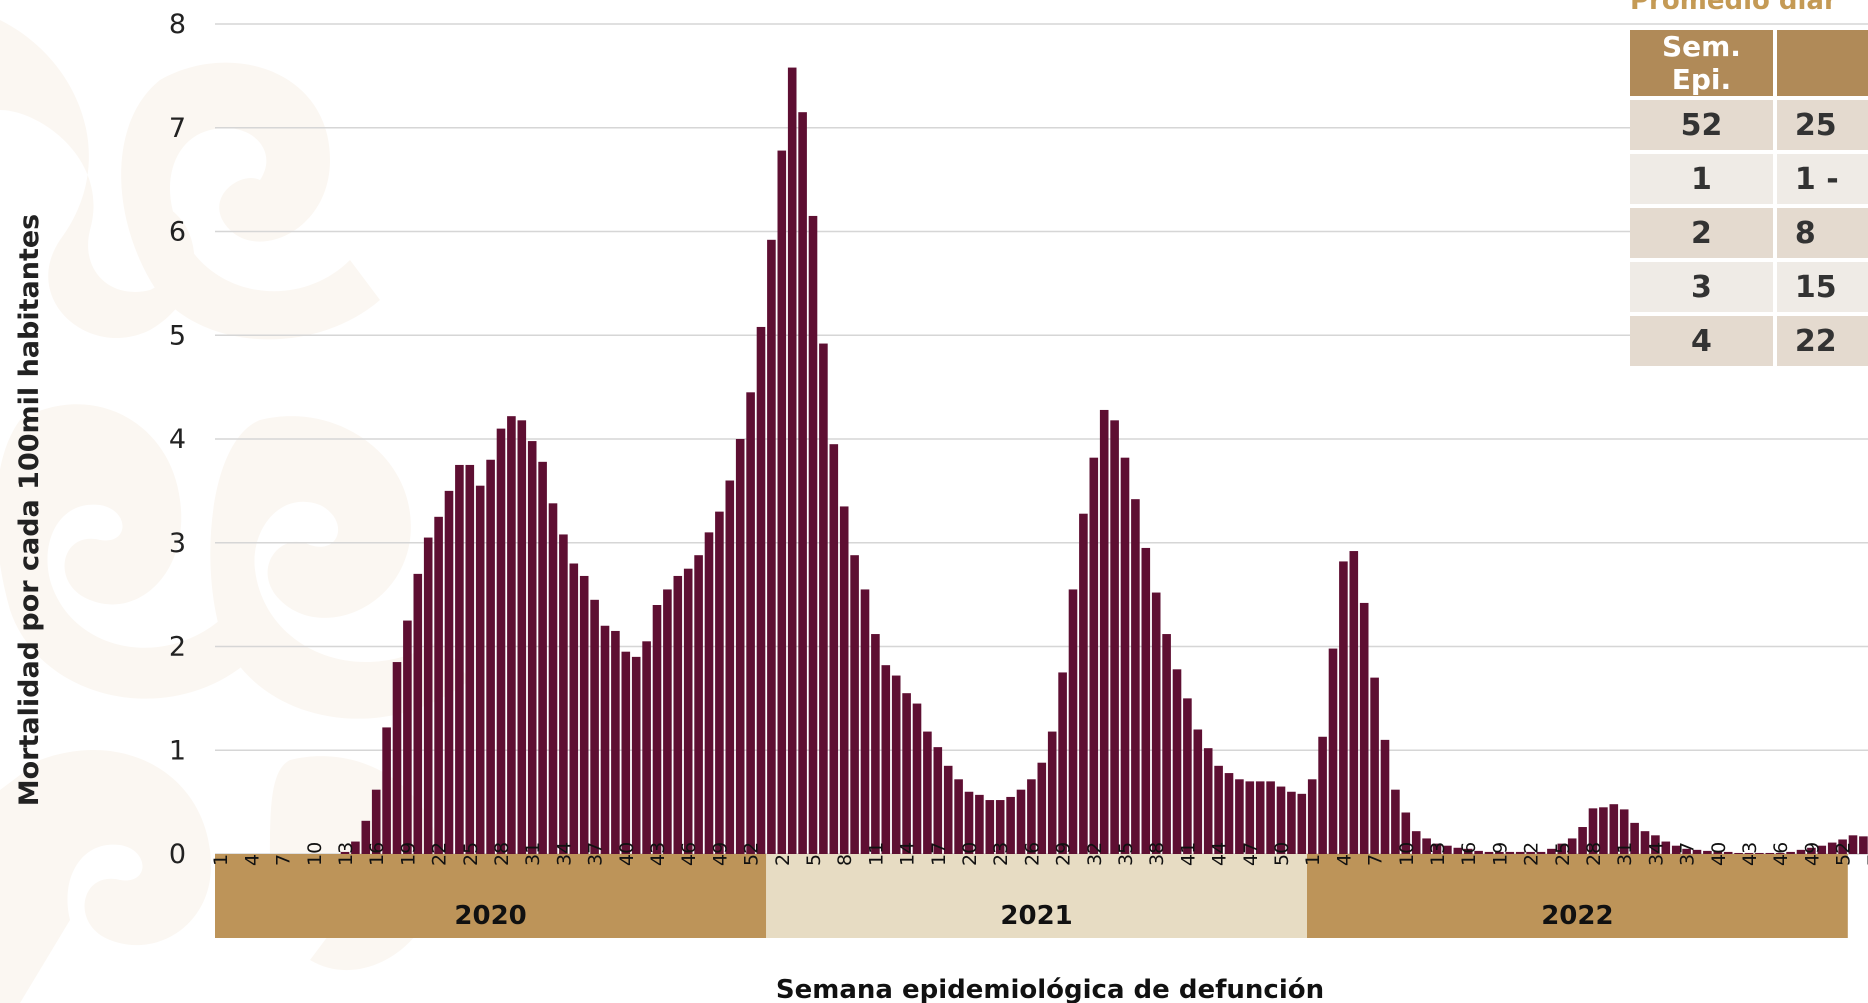 The height and width of the screenshot is (1003, 1868). I want to click on year-label: 2021, so click(1036, 916).